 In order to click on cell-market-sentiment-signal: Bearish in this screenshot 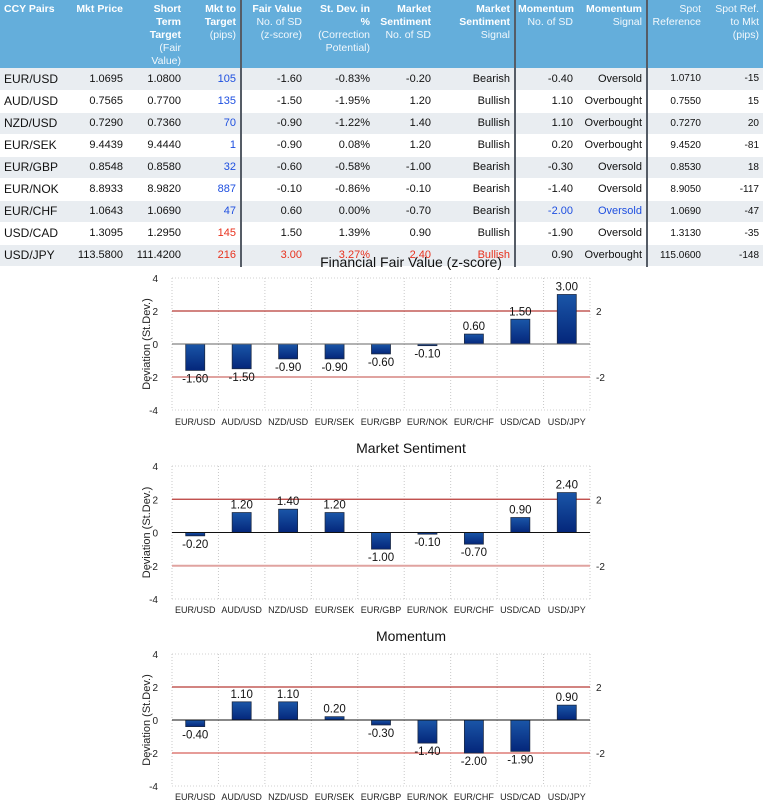, I will do `click(475, 189)`.